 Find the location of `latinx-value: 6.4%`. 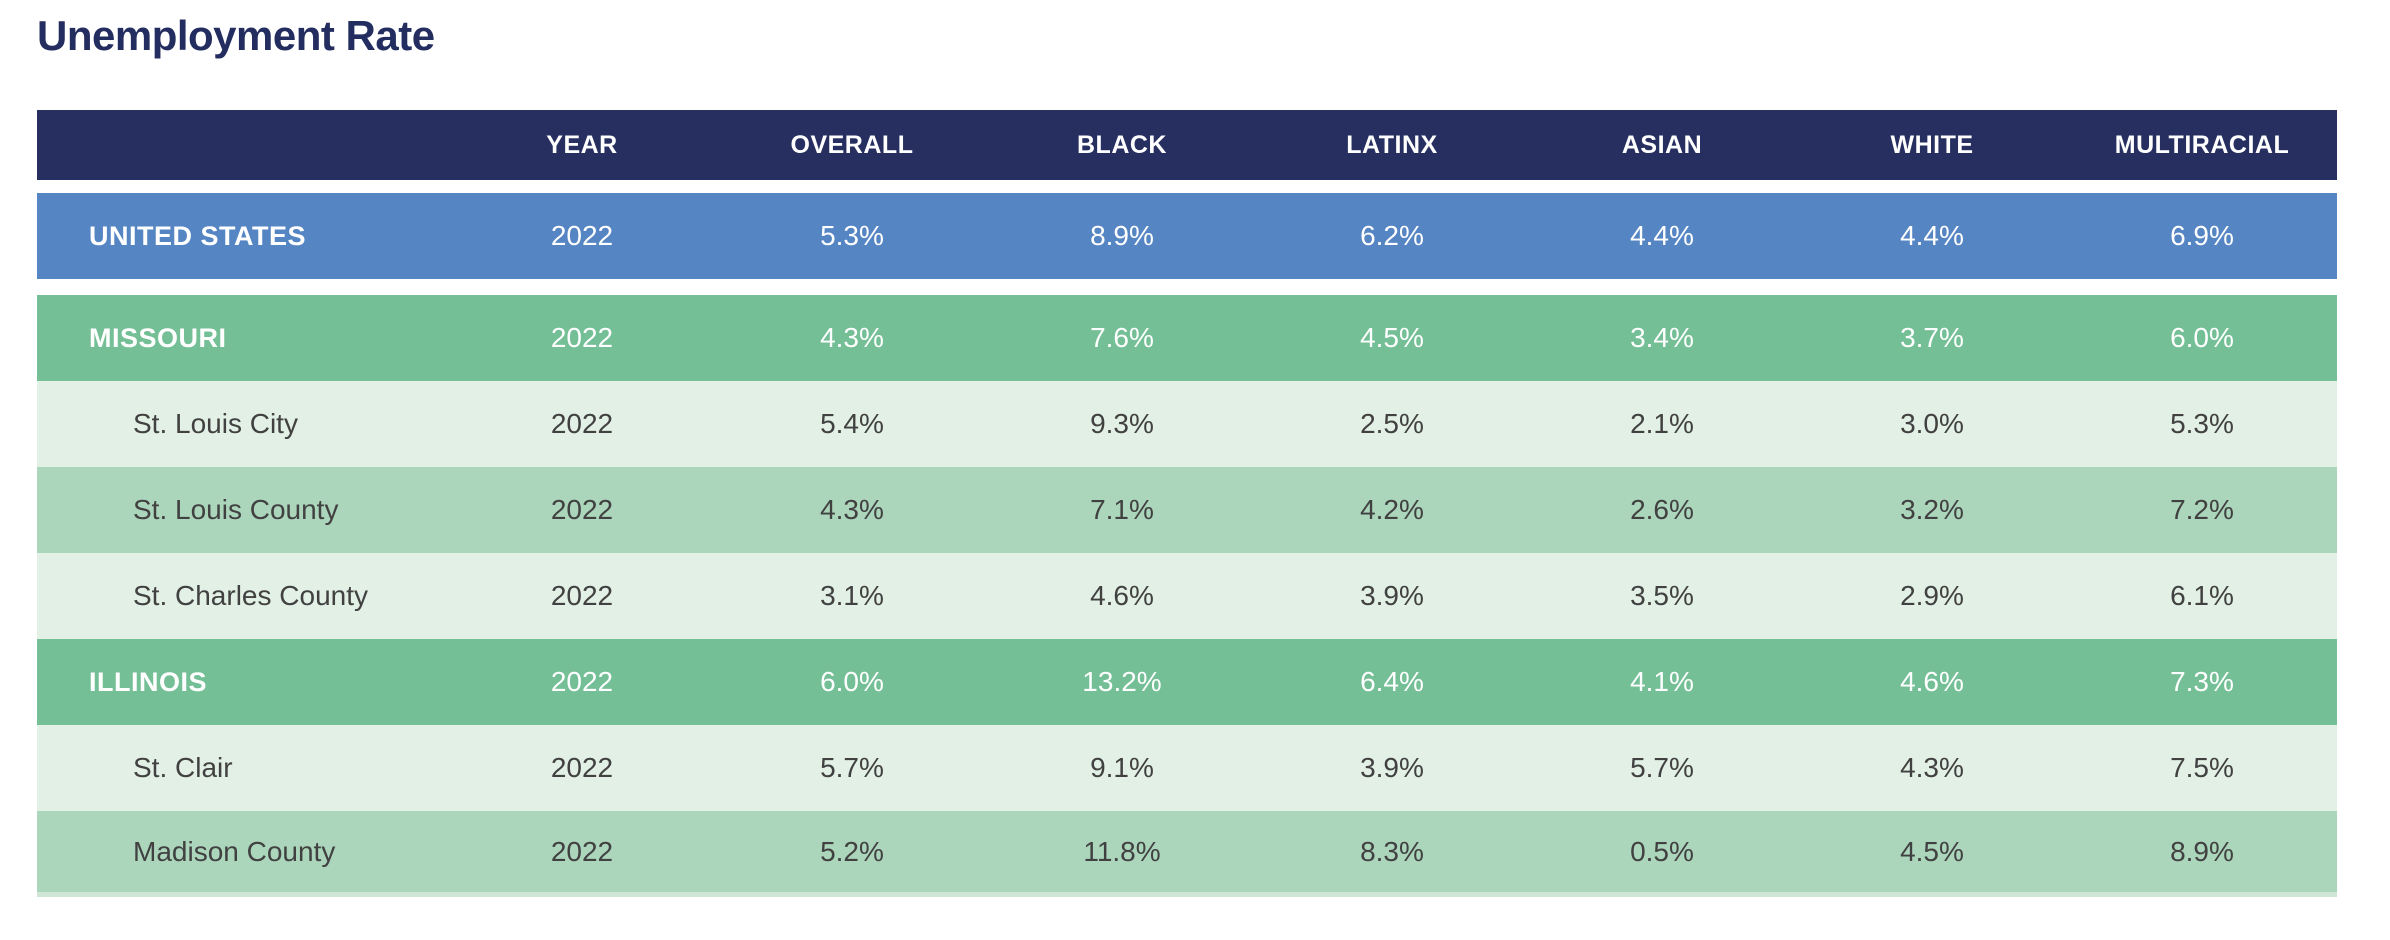

latinx-value: 6.4% is located at coordinates (1392, 681).